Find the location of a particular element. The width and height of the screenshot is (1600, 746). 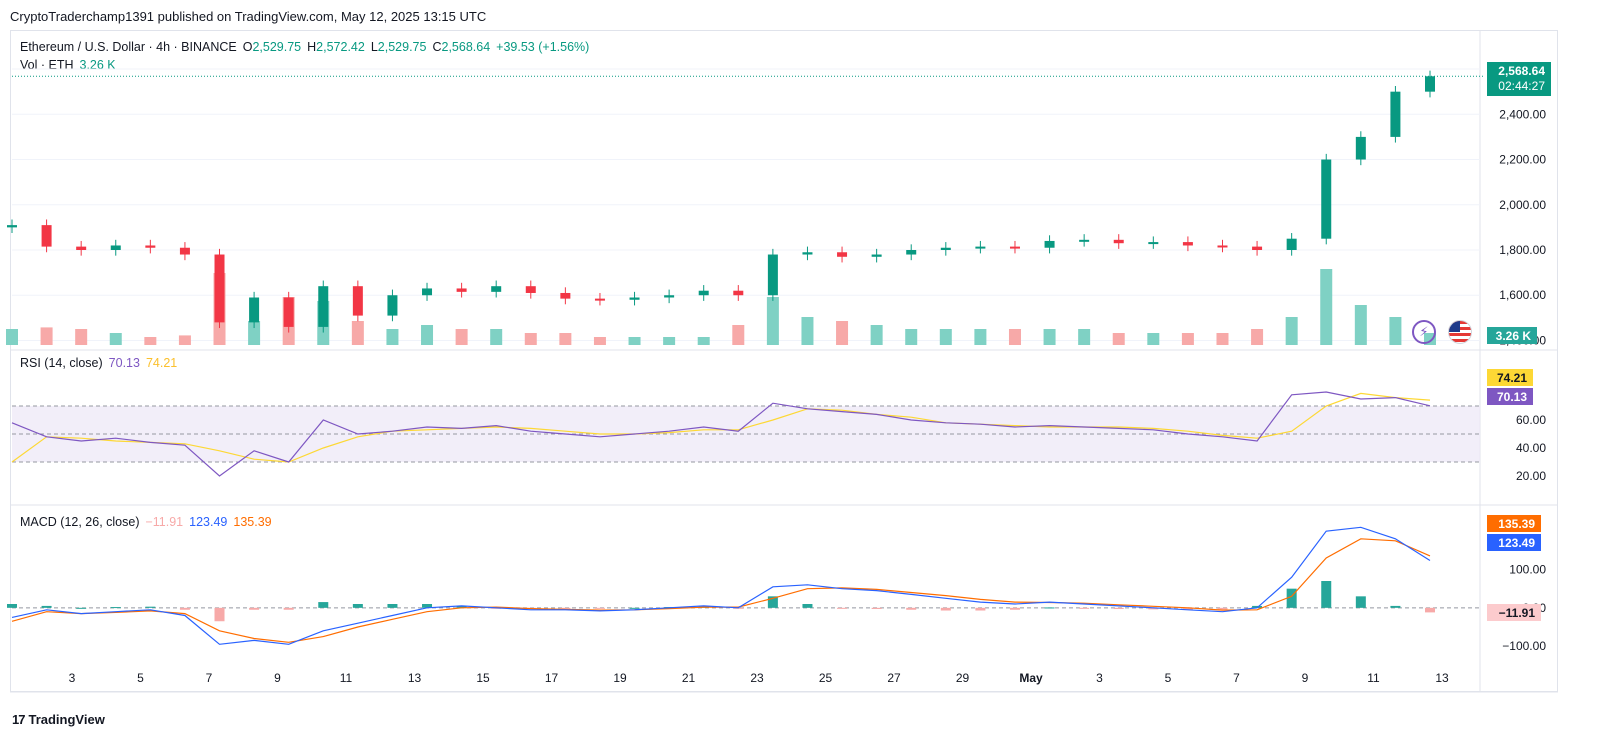

tv-logo-icon: 17 is located at coordinates (19, 719).